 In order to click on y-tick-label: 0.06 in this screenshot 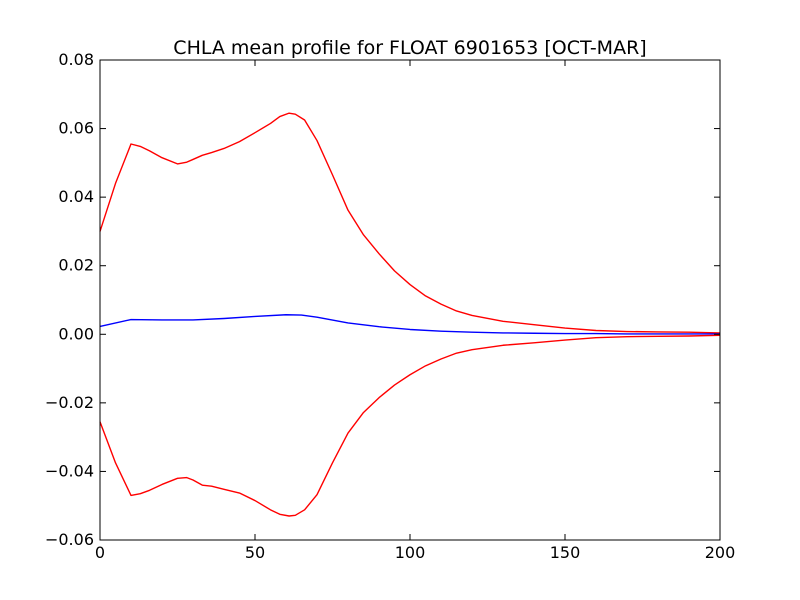, I will do `click(76, 128)`.